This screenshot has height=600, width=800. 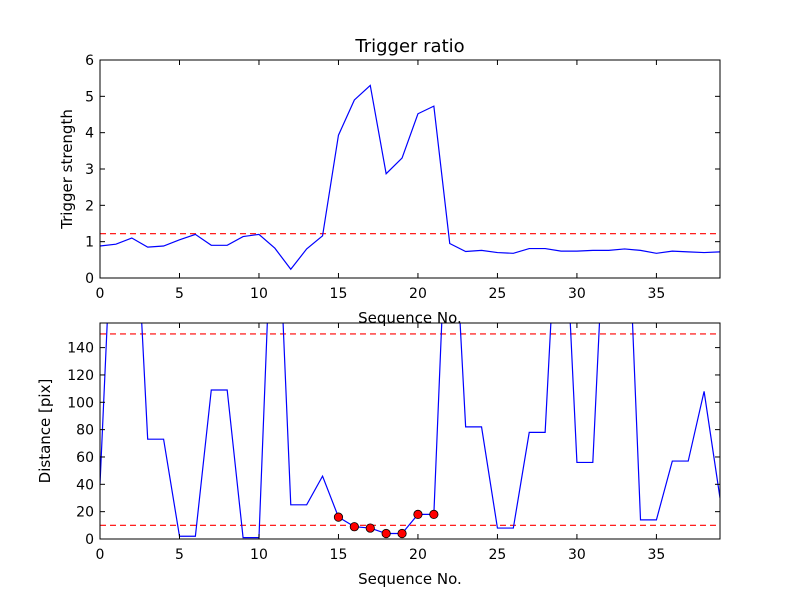 What do you see at coordinates (179, 555) in the screenshot?
I see `bottom-x-tick-label: 5` at bounding box center [179, 555].